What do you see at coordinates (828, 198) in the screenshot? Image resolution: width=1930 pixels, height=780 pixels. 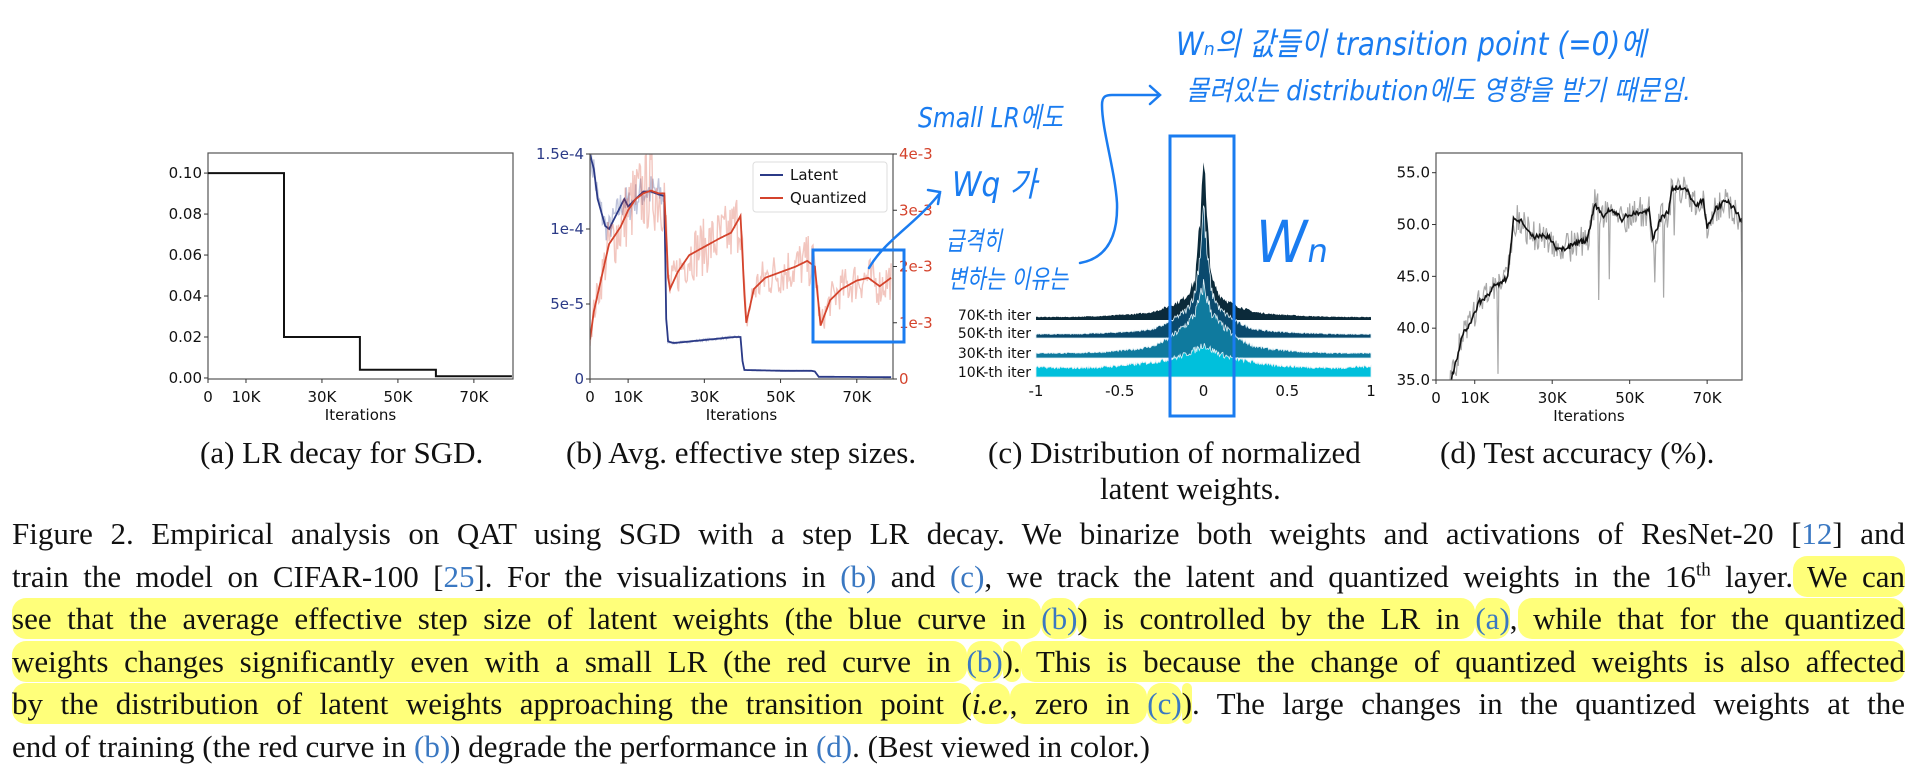 I see `legend-label-quantized: Quantized` at bounding box center [828, 198].